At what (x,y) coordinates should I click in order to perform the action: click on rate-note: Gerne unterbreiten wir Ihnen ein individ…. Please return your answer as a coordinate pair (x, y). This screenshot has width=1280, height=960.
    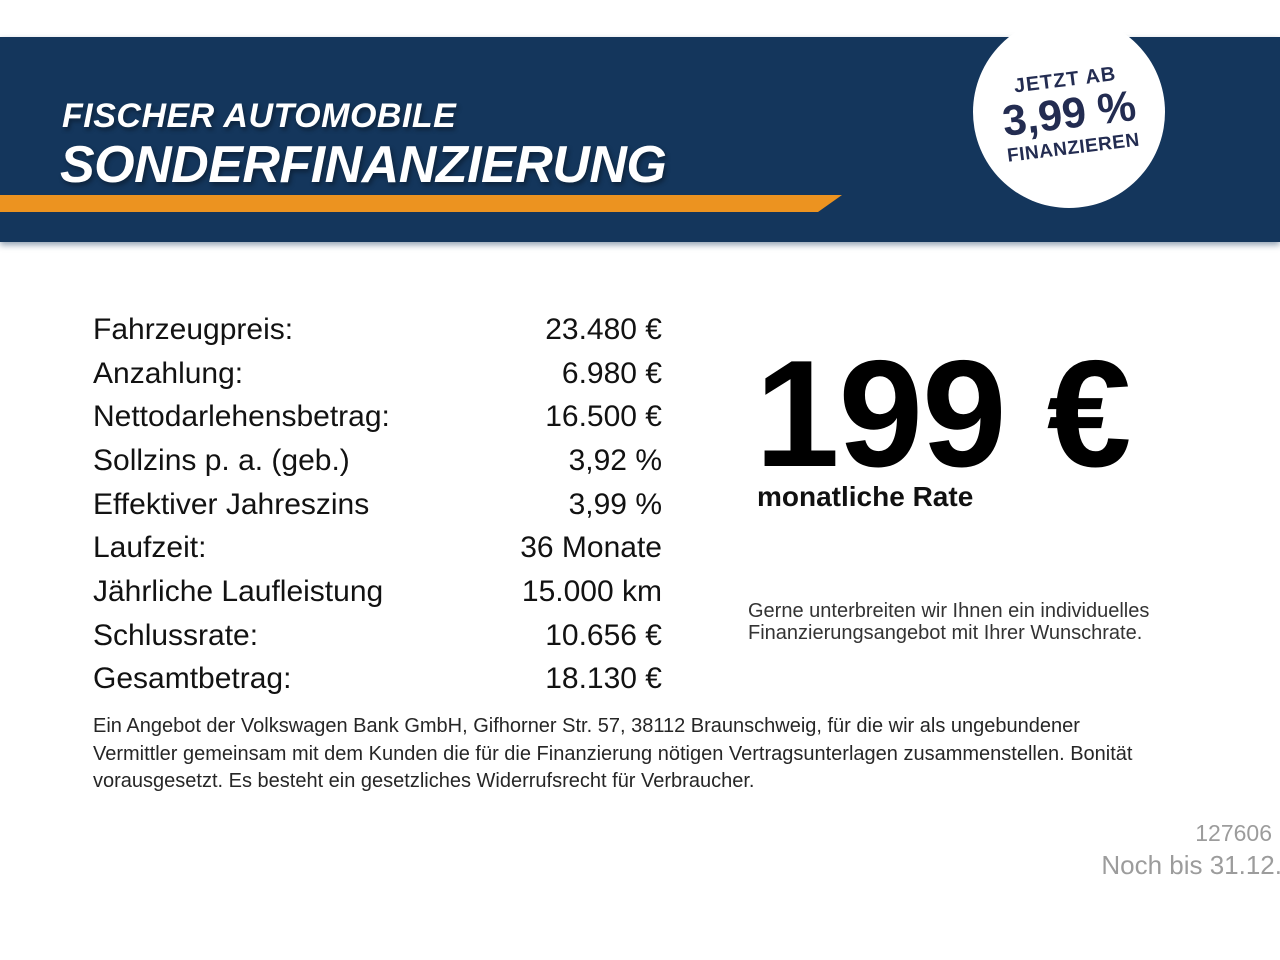
    Looking at the image, I should click on (949, 622).